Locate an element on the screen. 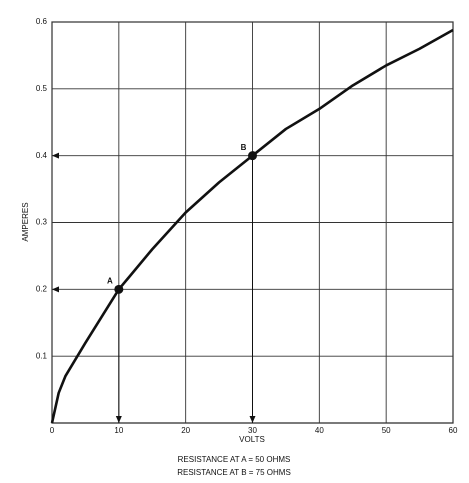  x-axis-label: VOLTS is located at coordinates (252, 439).